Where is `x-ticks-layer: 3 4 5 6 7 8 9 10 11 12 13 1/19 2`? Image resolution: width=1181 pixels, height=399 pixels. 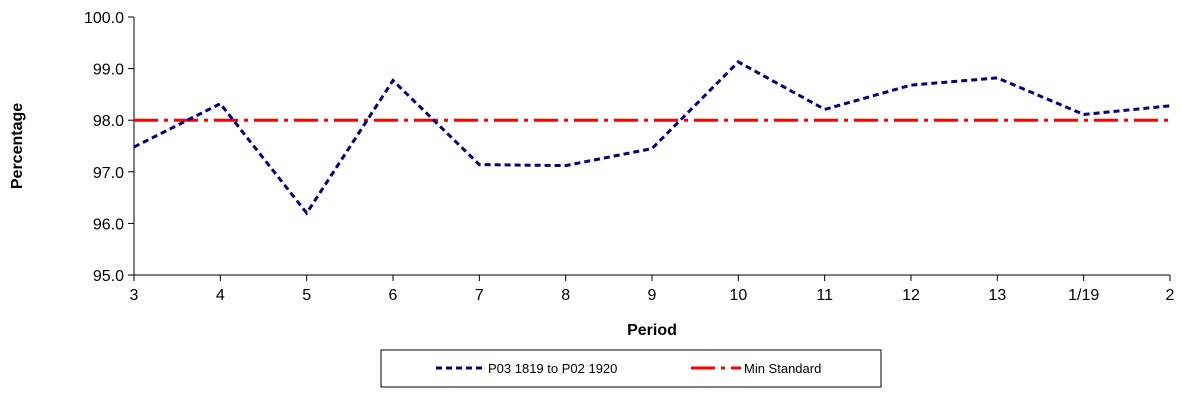
x-ticks-layer: 3 4 5 6 7 8 9 10 11 12 13 1/19 2 is located at coordinates (652, 289).